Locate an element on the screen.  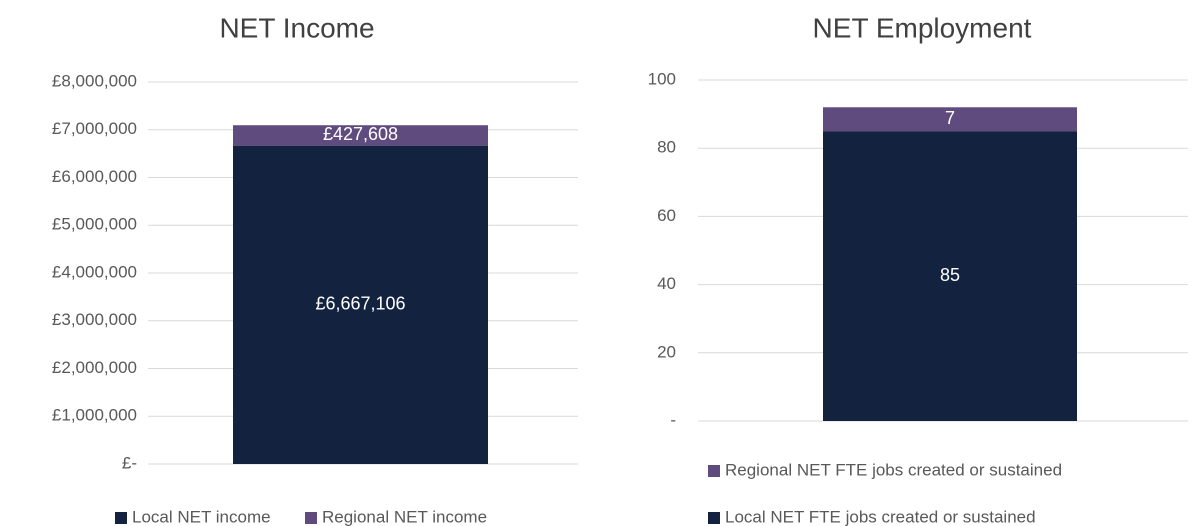
legend-label: Local NET FTE jobs created or sustained is located at coordinates (880, 516).